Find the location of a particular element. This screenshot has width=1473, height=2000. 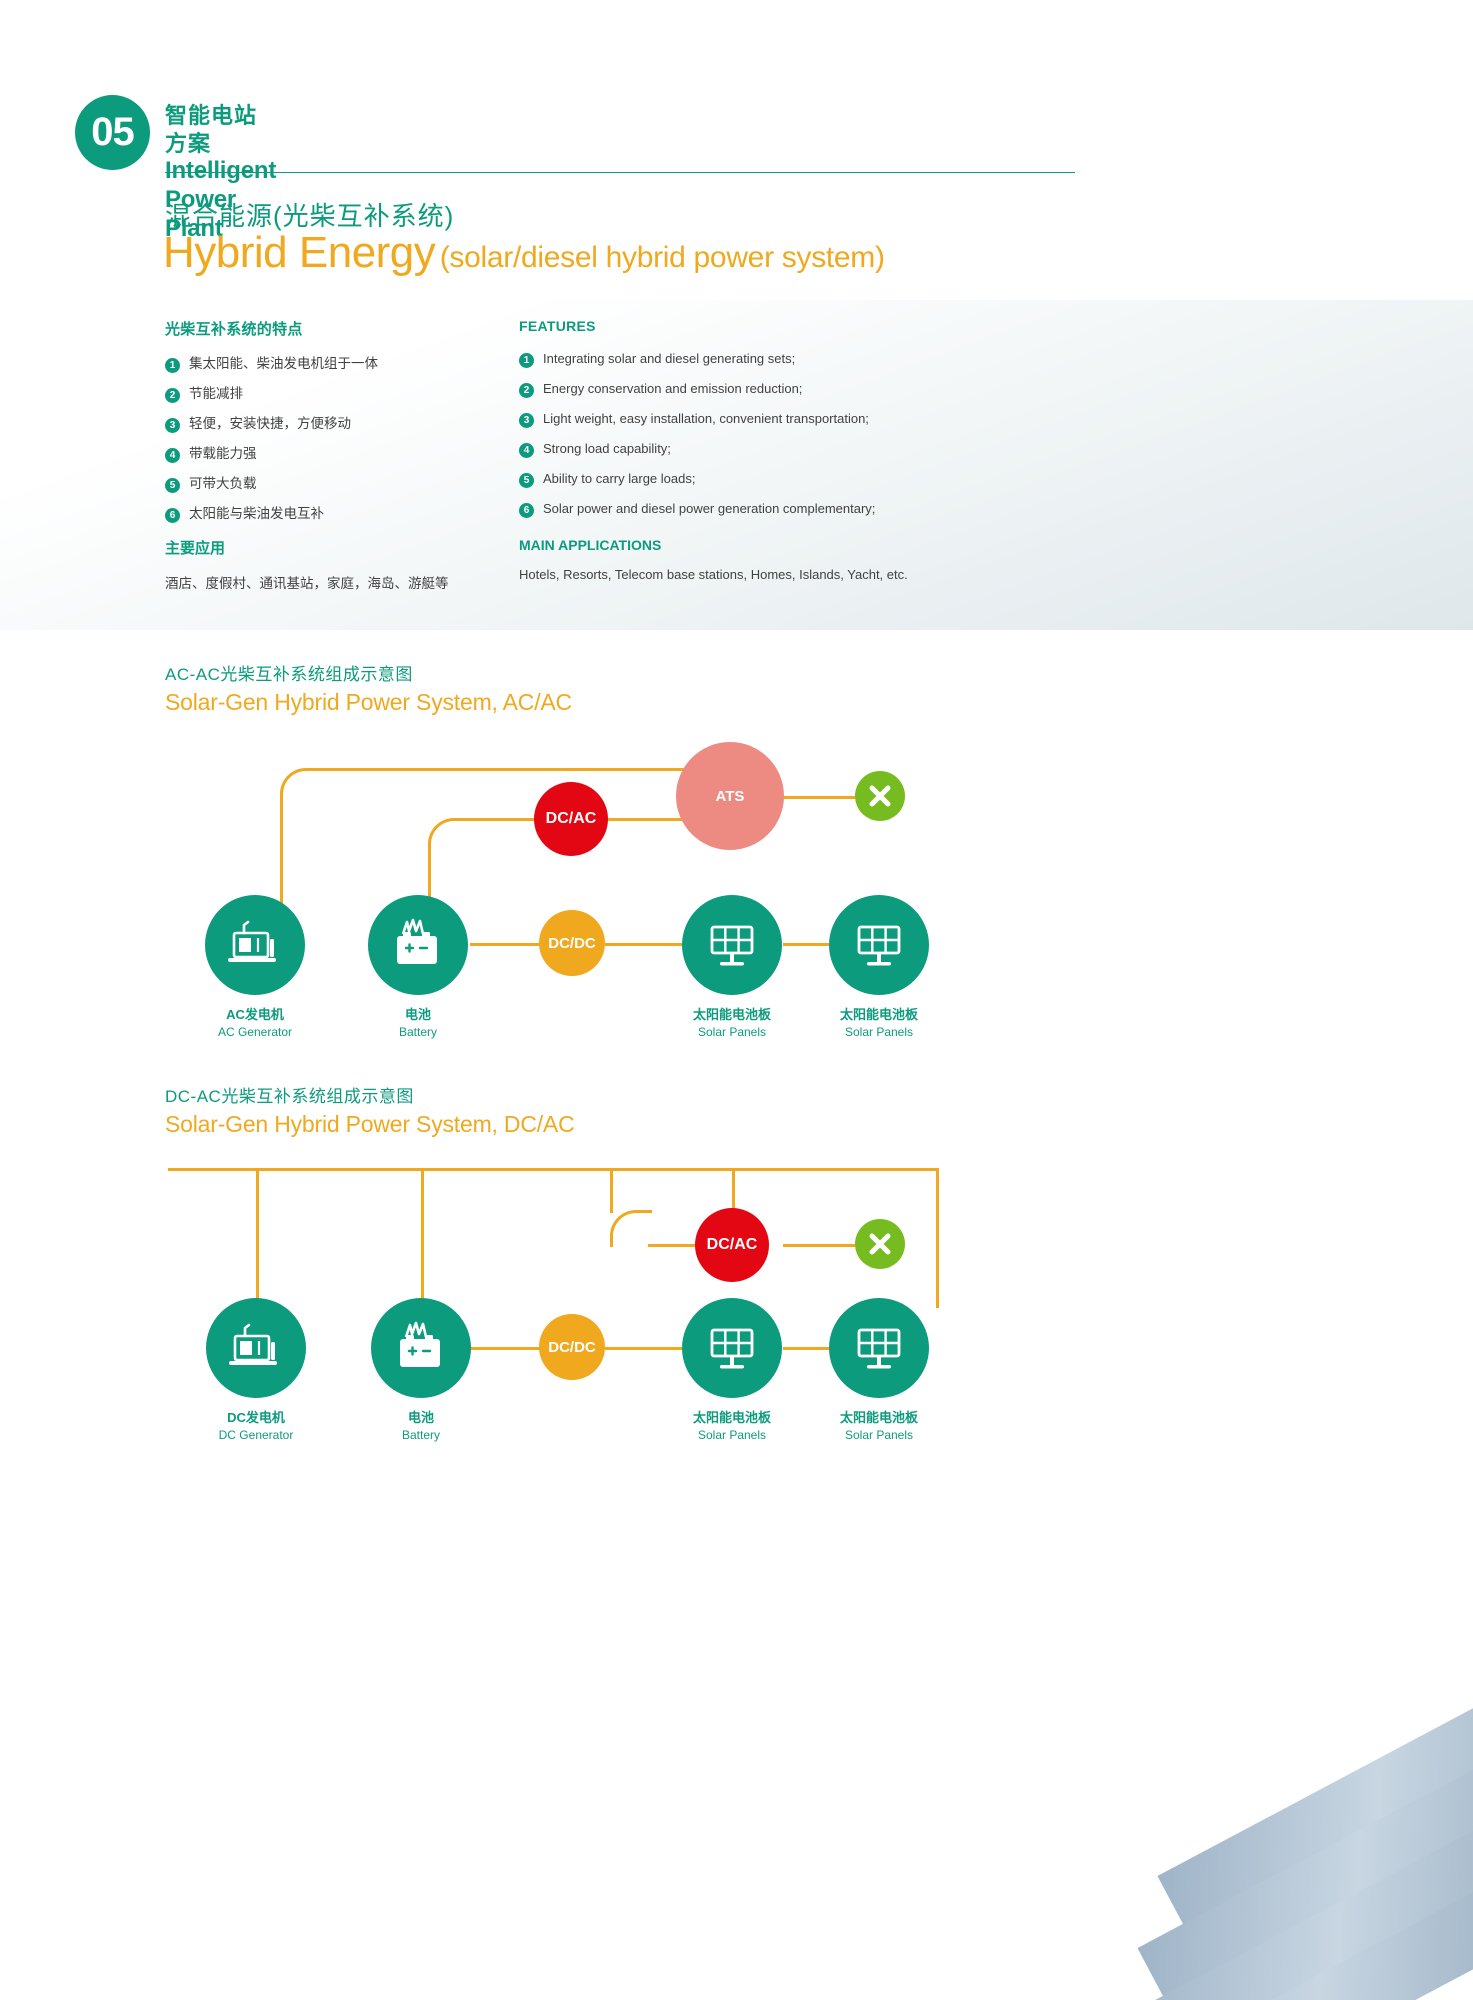

list-item: 2 节能减排 is located at coordinates (335, 394).